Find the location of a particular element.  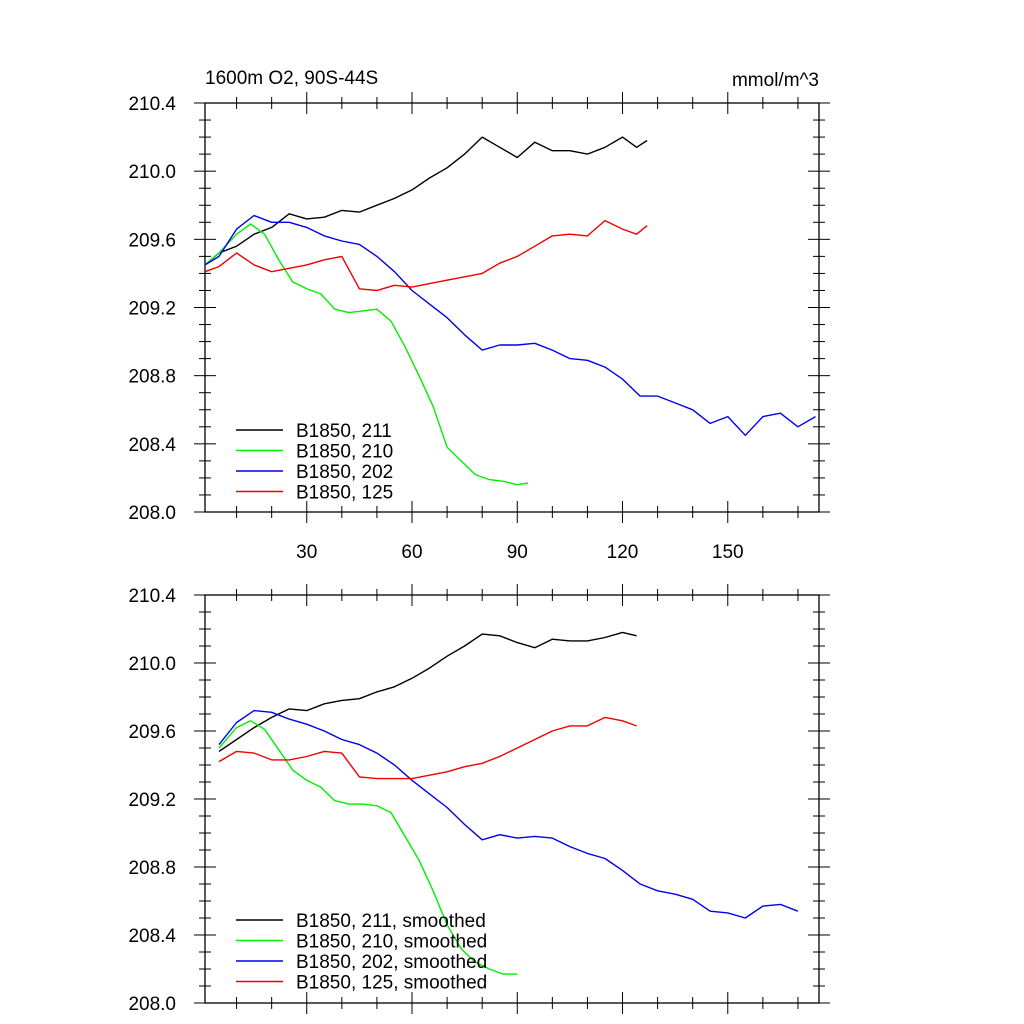

legend-label: B1850, 210 is located at coordinates (344, 452).